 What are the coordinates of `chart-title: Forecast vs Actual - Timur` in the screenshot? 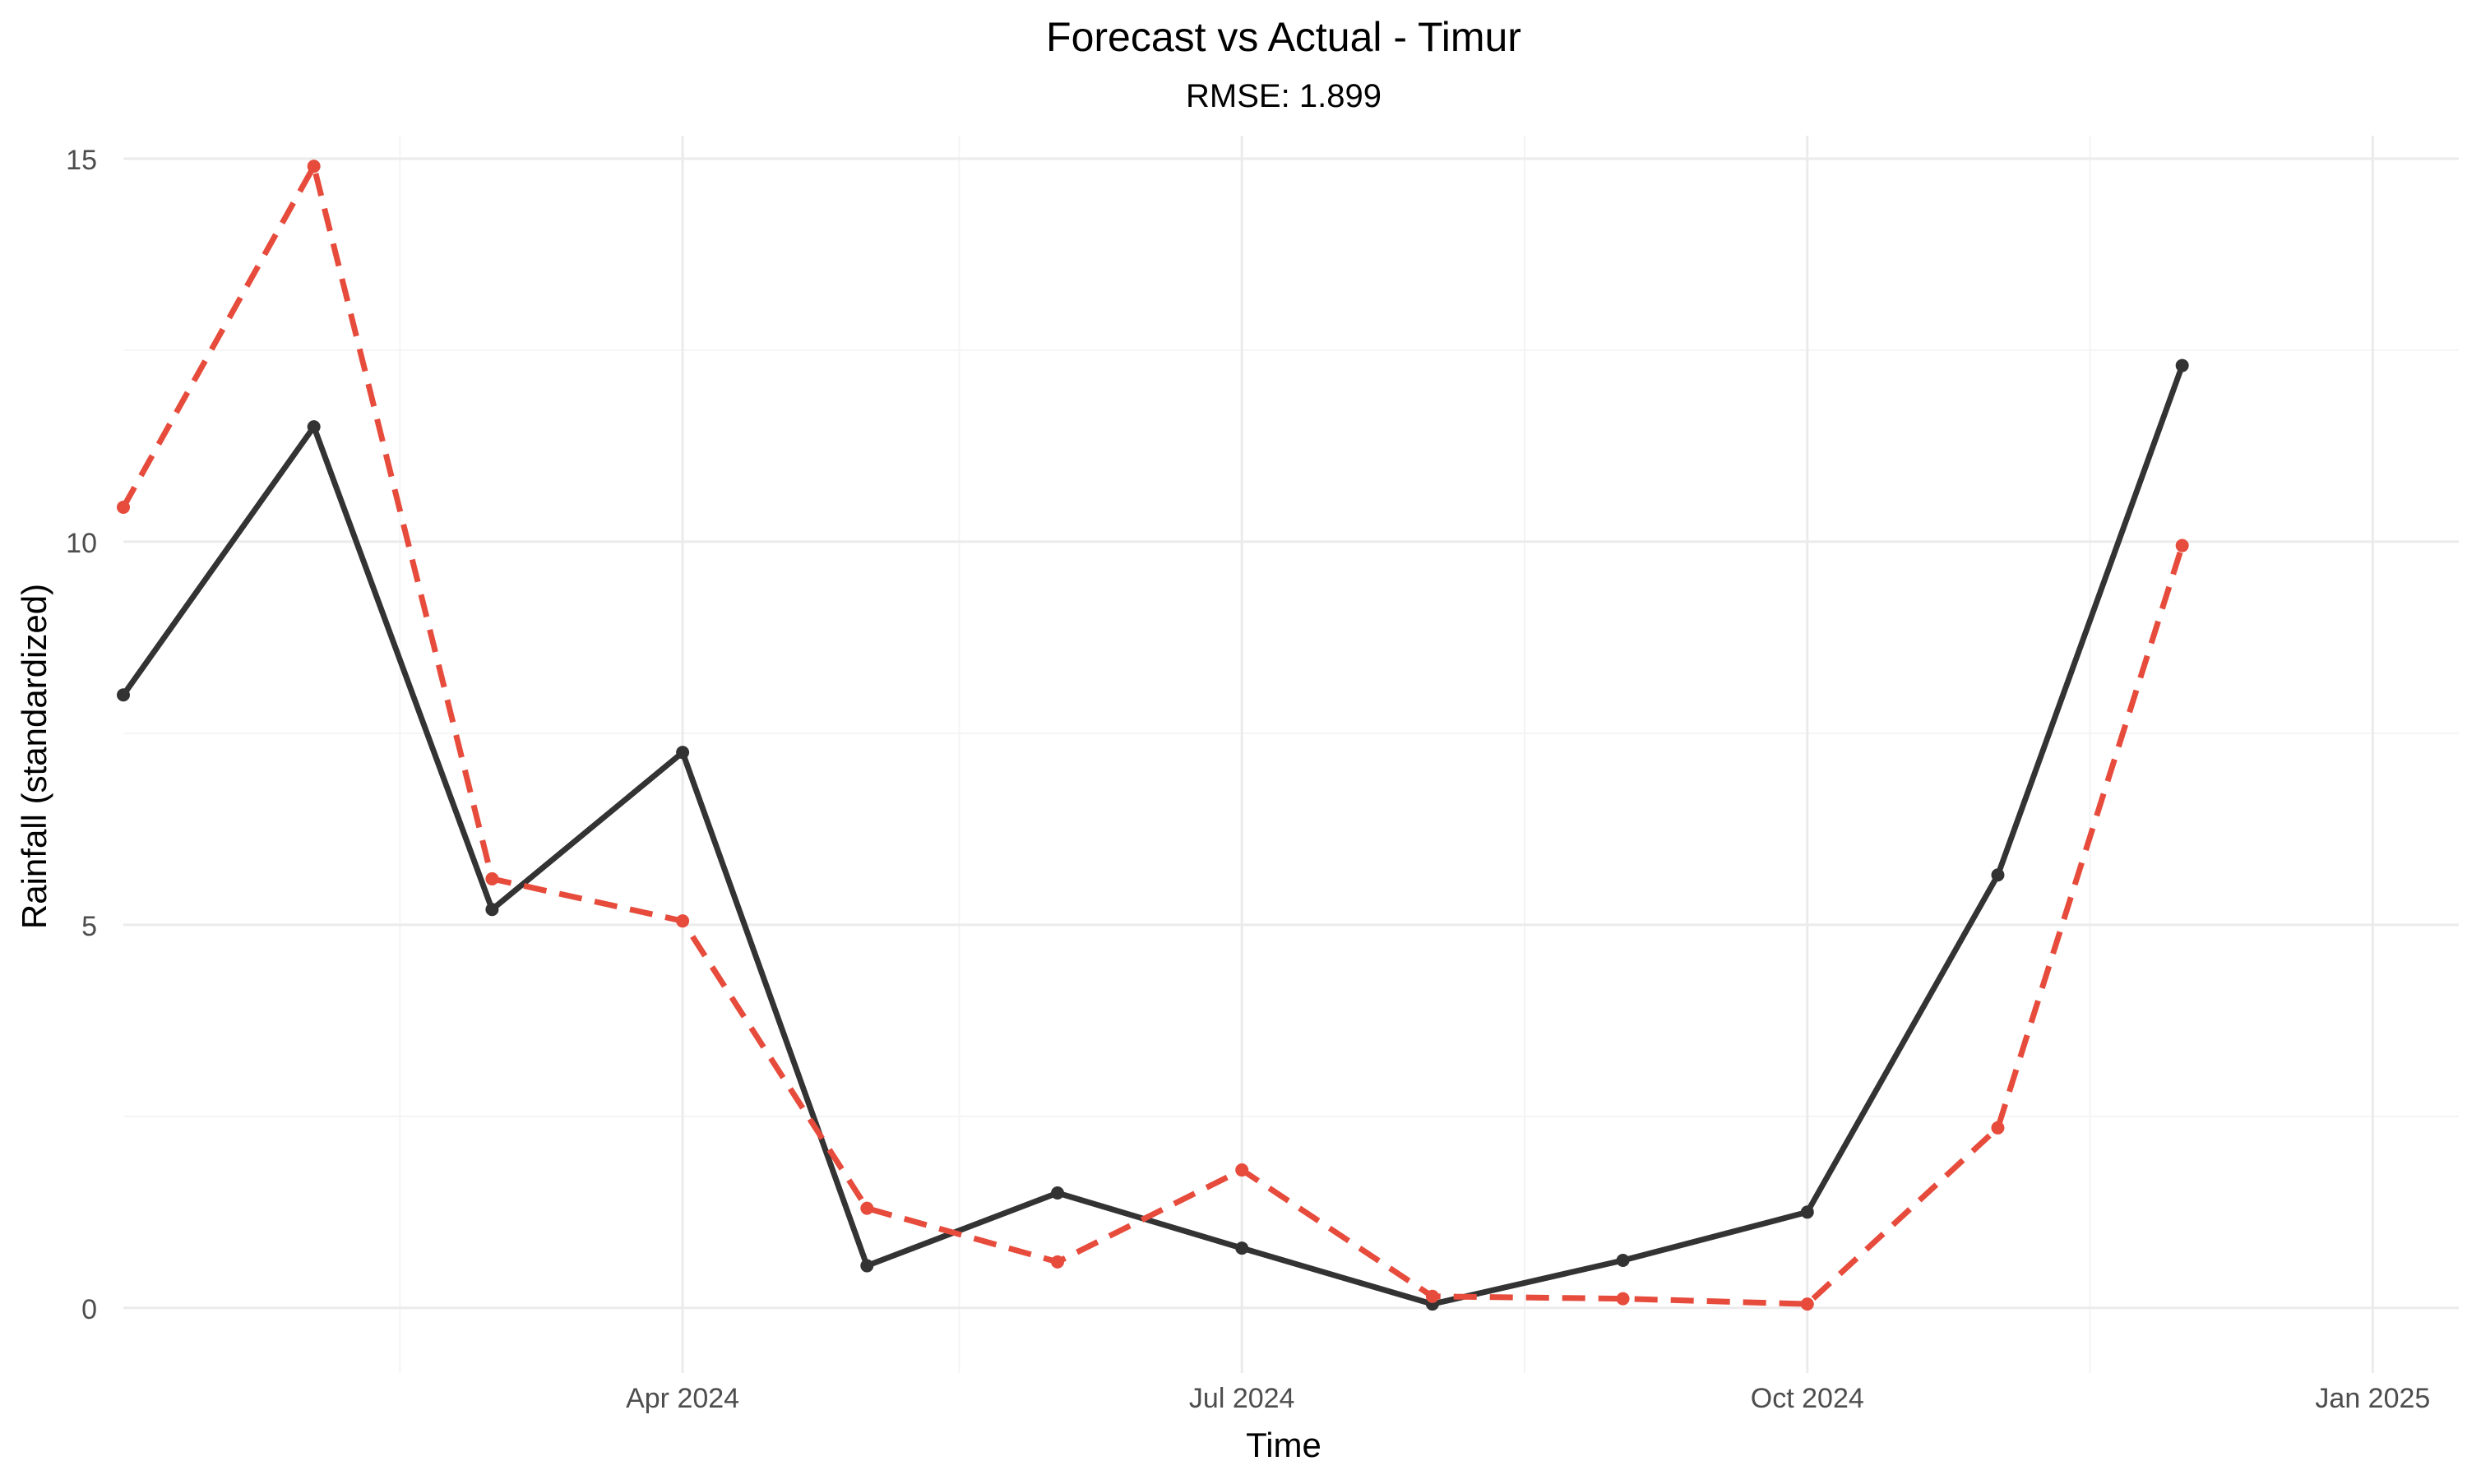 It's located at (1283, 37).